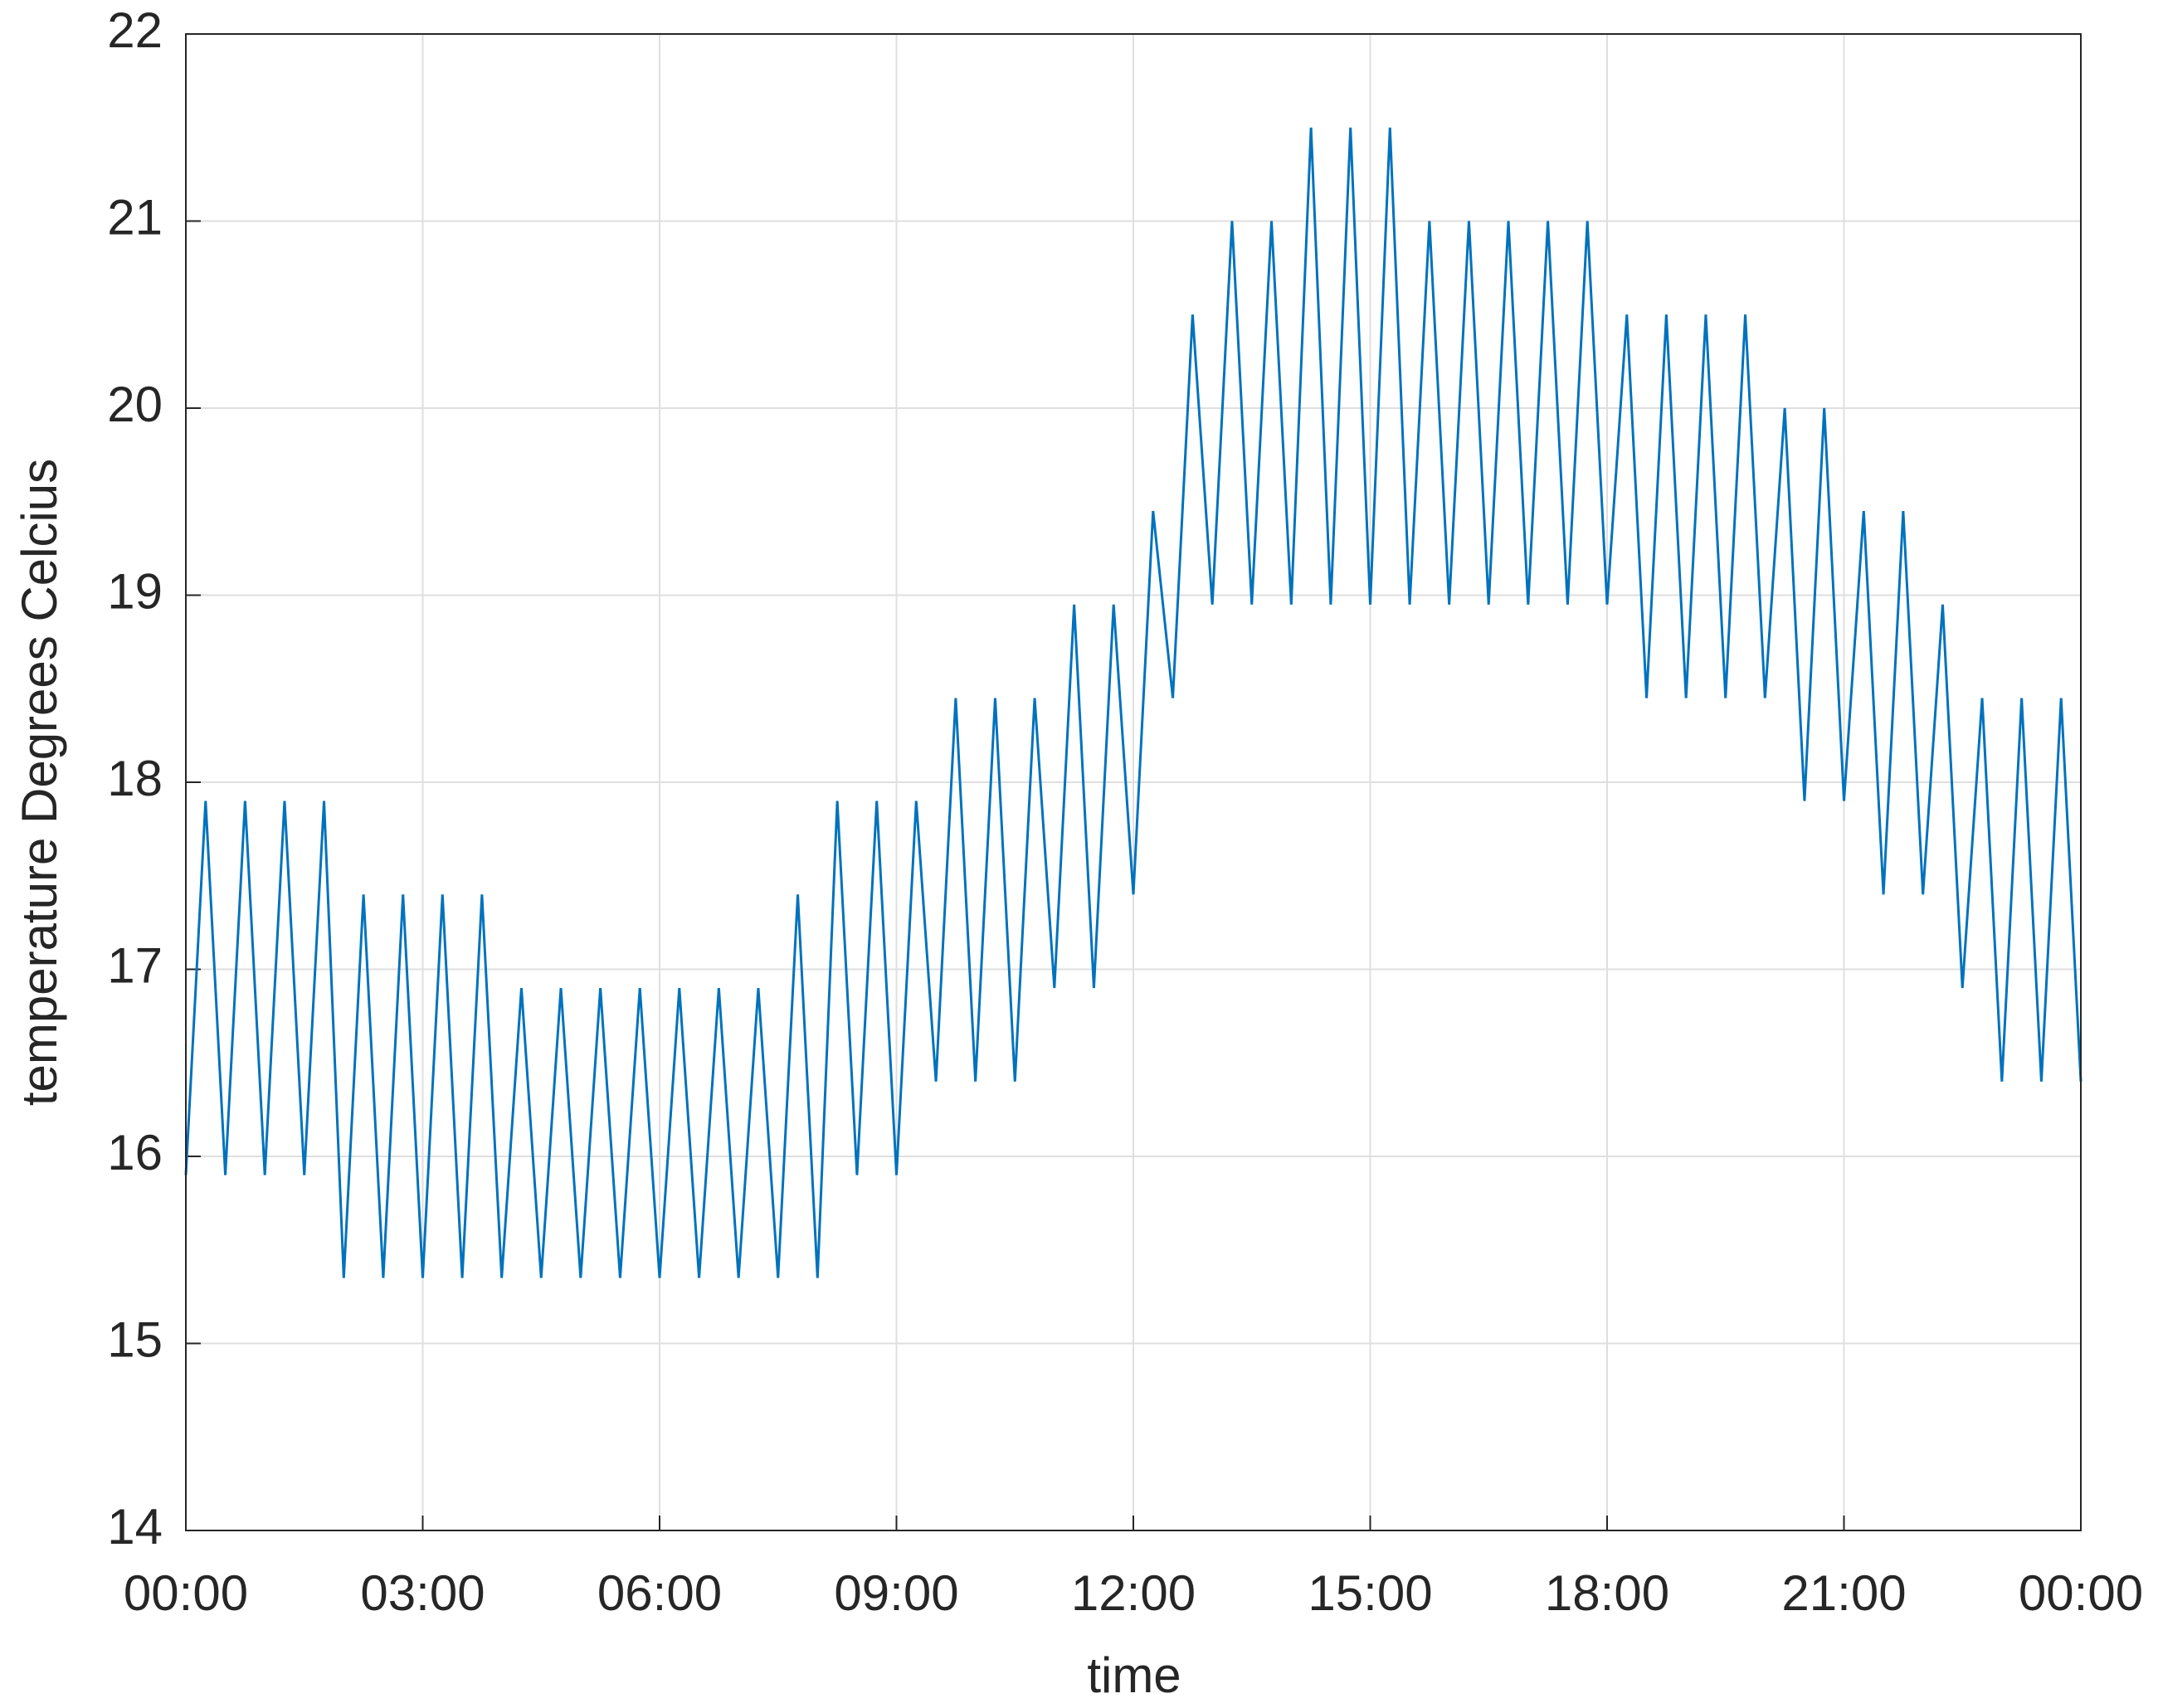 The height and width of the screenshot is (1708, 2158). What do you see at coordinates (1134, 1675) in the screenshot?
I see `x-axis-label: time` at bounding box center [1134, 1675].